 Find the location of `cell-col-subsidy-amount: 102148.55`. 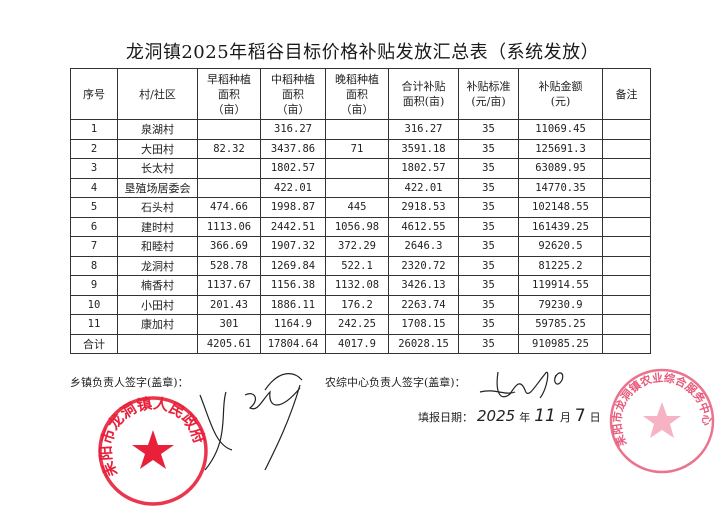

cell-col-subsidy-amount: 102148.55 is located at coordinates (560, 207).